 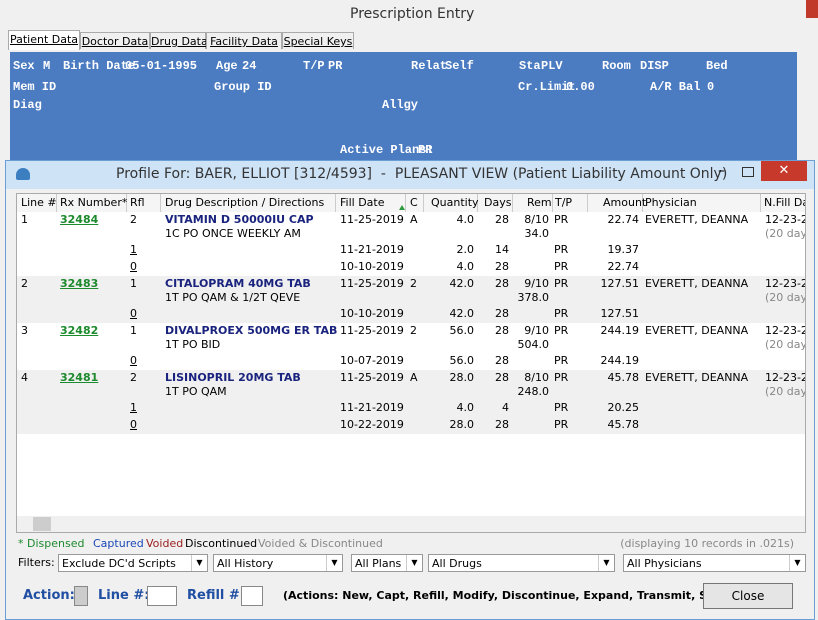 I want to click on scroll-thumb, so click(x=42, y=524).